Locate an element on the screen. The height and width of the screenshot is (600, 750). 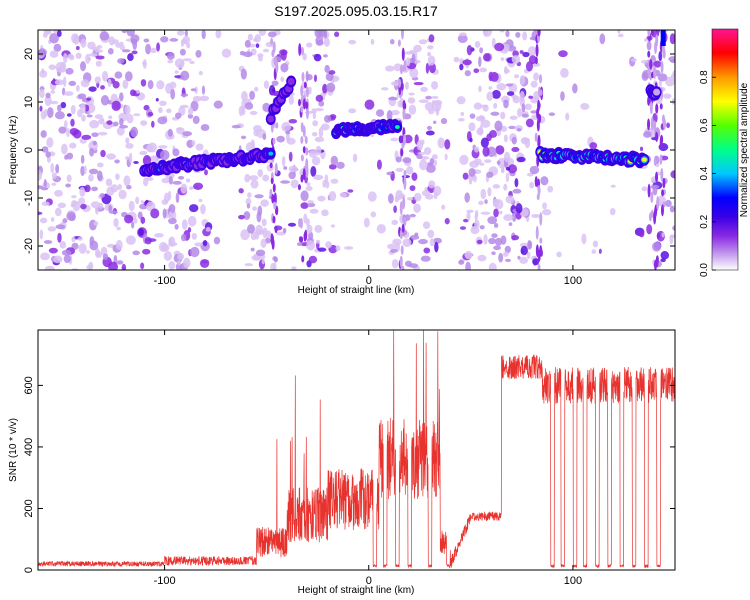
colorbar-tick-label: 0.8 is located at coordinates (704, 77).